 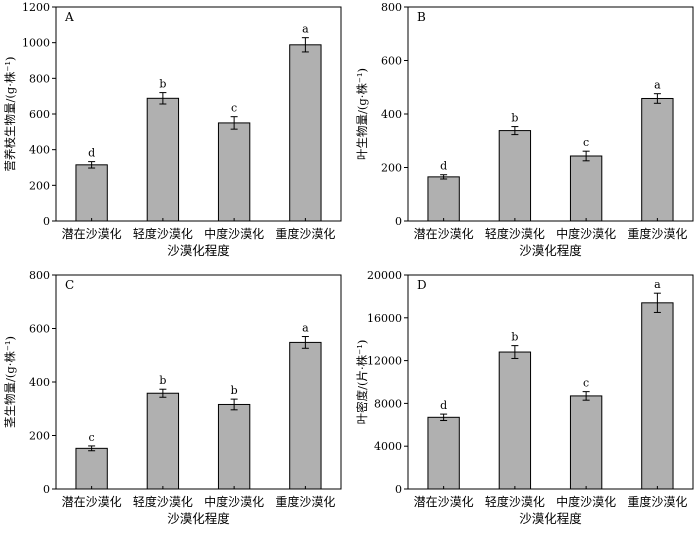 I want to click on y-tick-label: 1200, so click(x=36, y=7).